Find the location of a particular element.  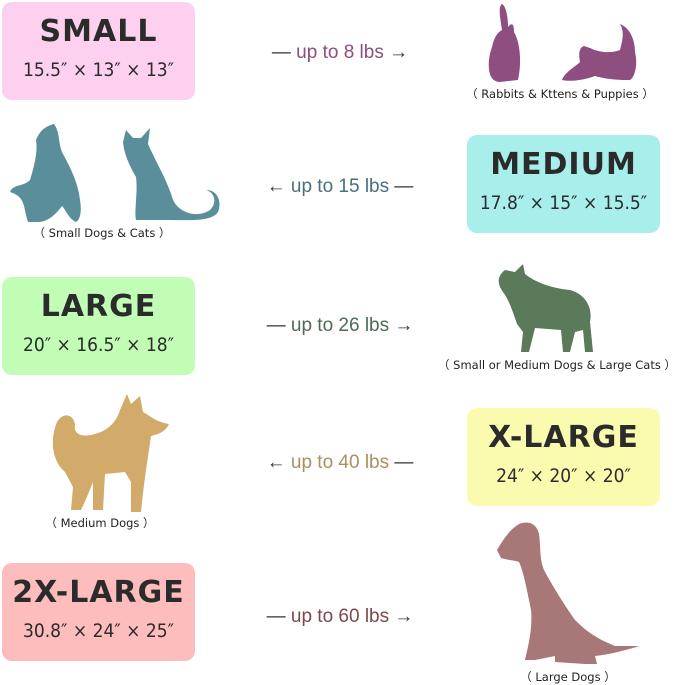

size-box-x-large: X-LARGE 24″ × 20″ × 20″ is located at coordinates (563, 457).